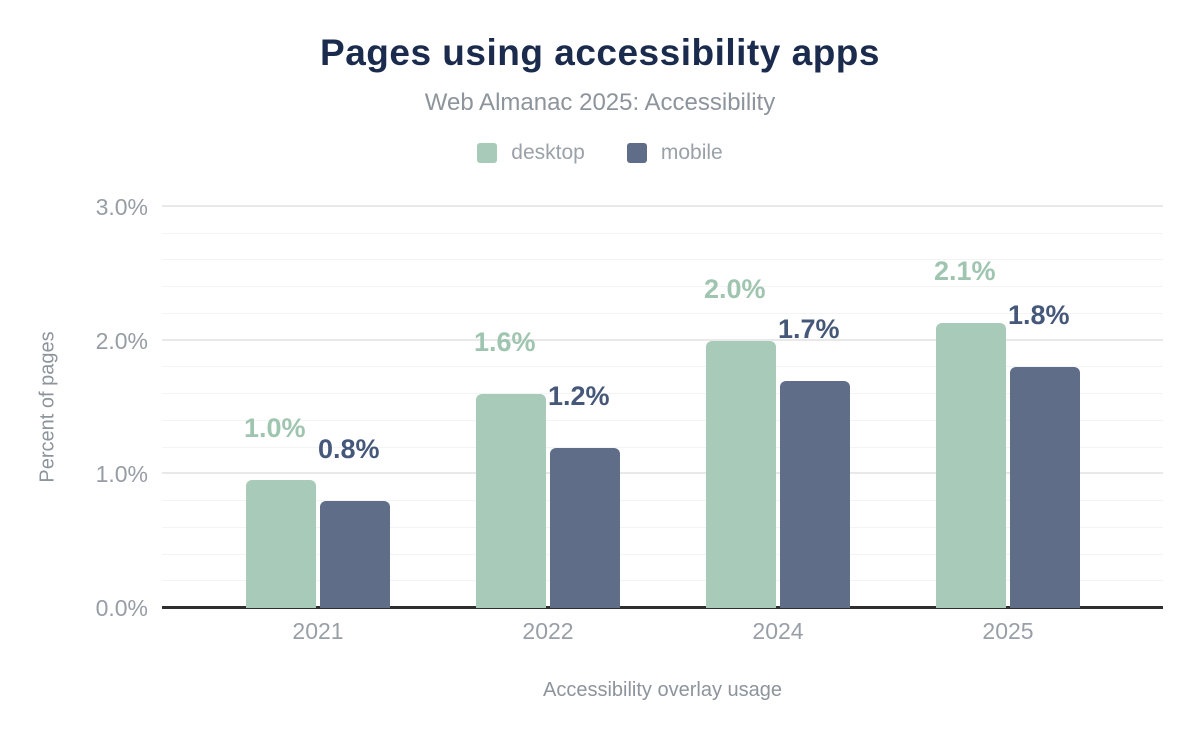 The height and width of the screenshot is (742, 1200). I want to click on bar-value-label-mobile-2021: 0.8%, so click(349, 449).